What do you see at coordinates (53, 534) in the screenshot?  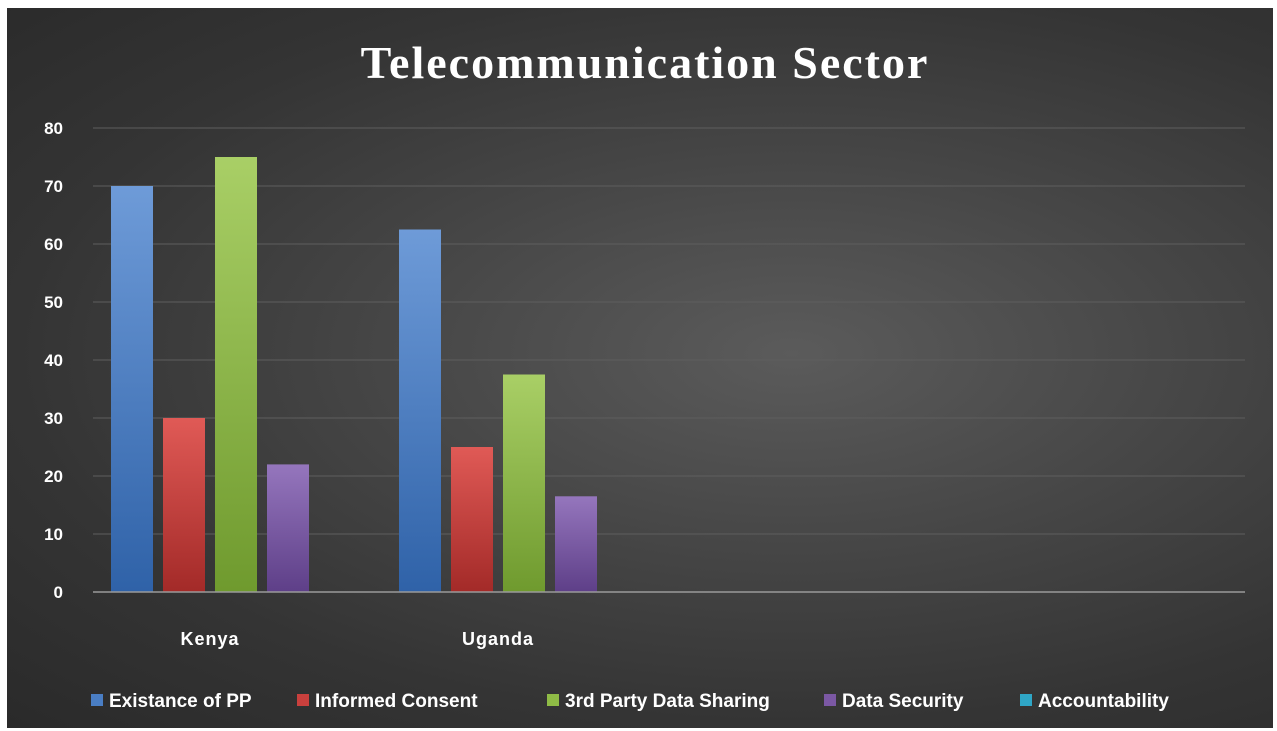 I see `y-tick-label: 10` at bounding box center [53, 534].